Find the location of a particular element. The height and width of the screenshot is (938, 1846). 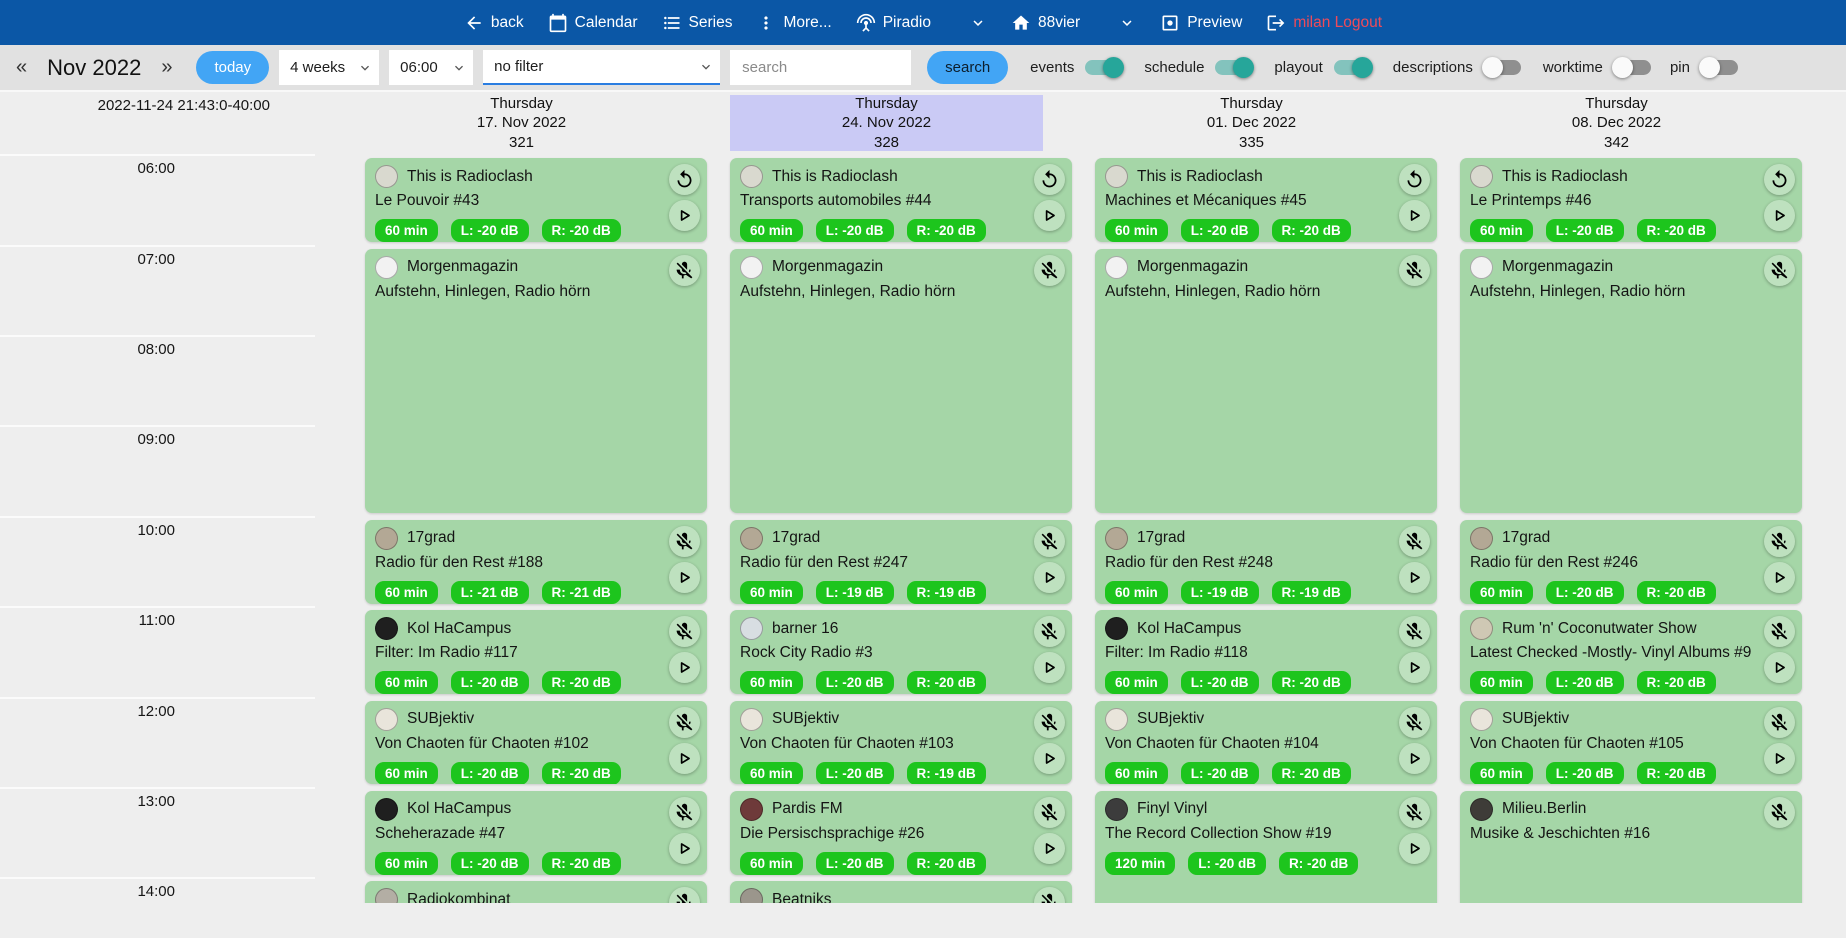

event-card: Beatniks is located at coordinates (901, 892).